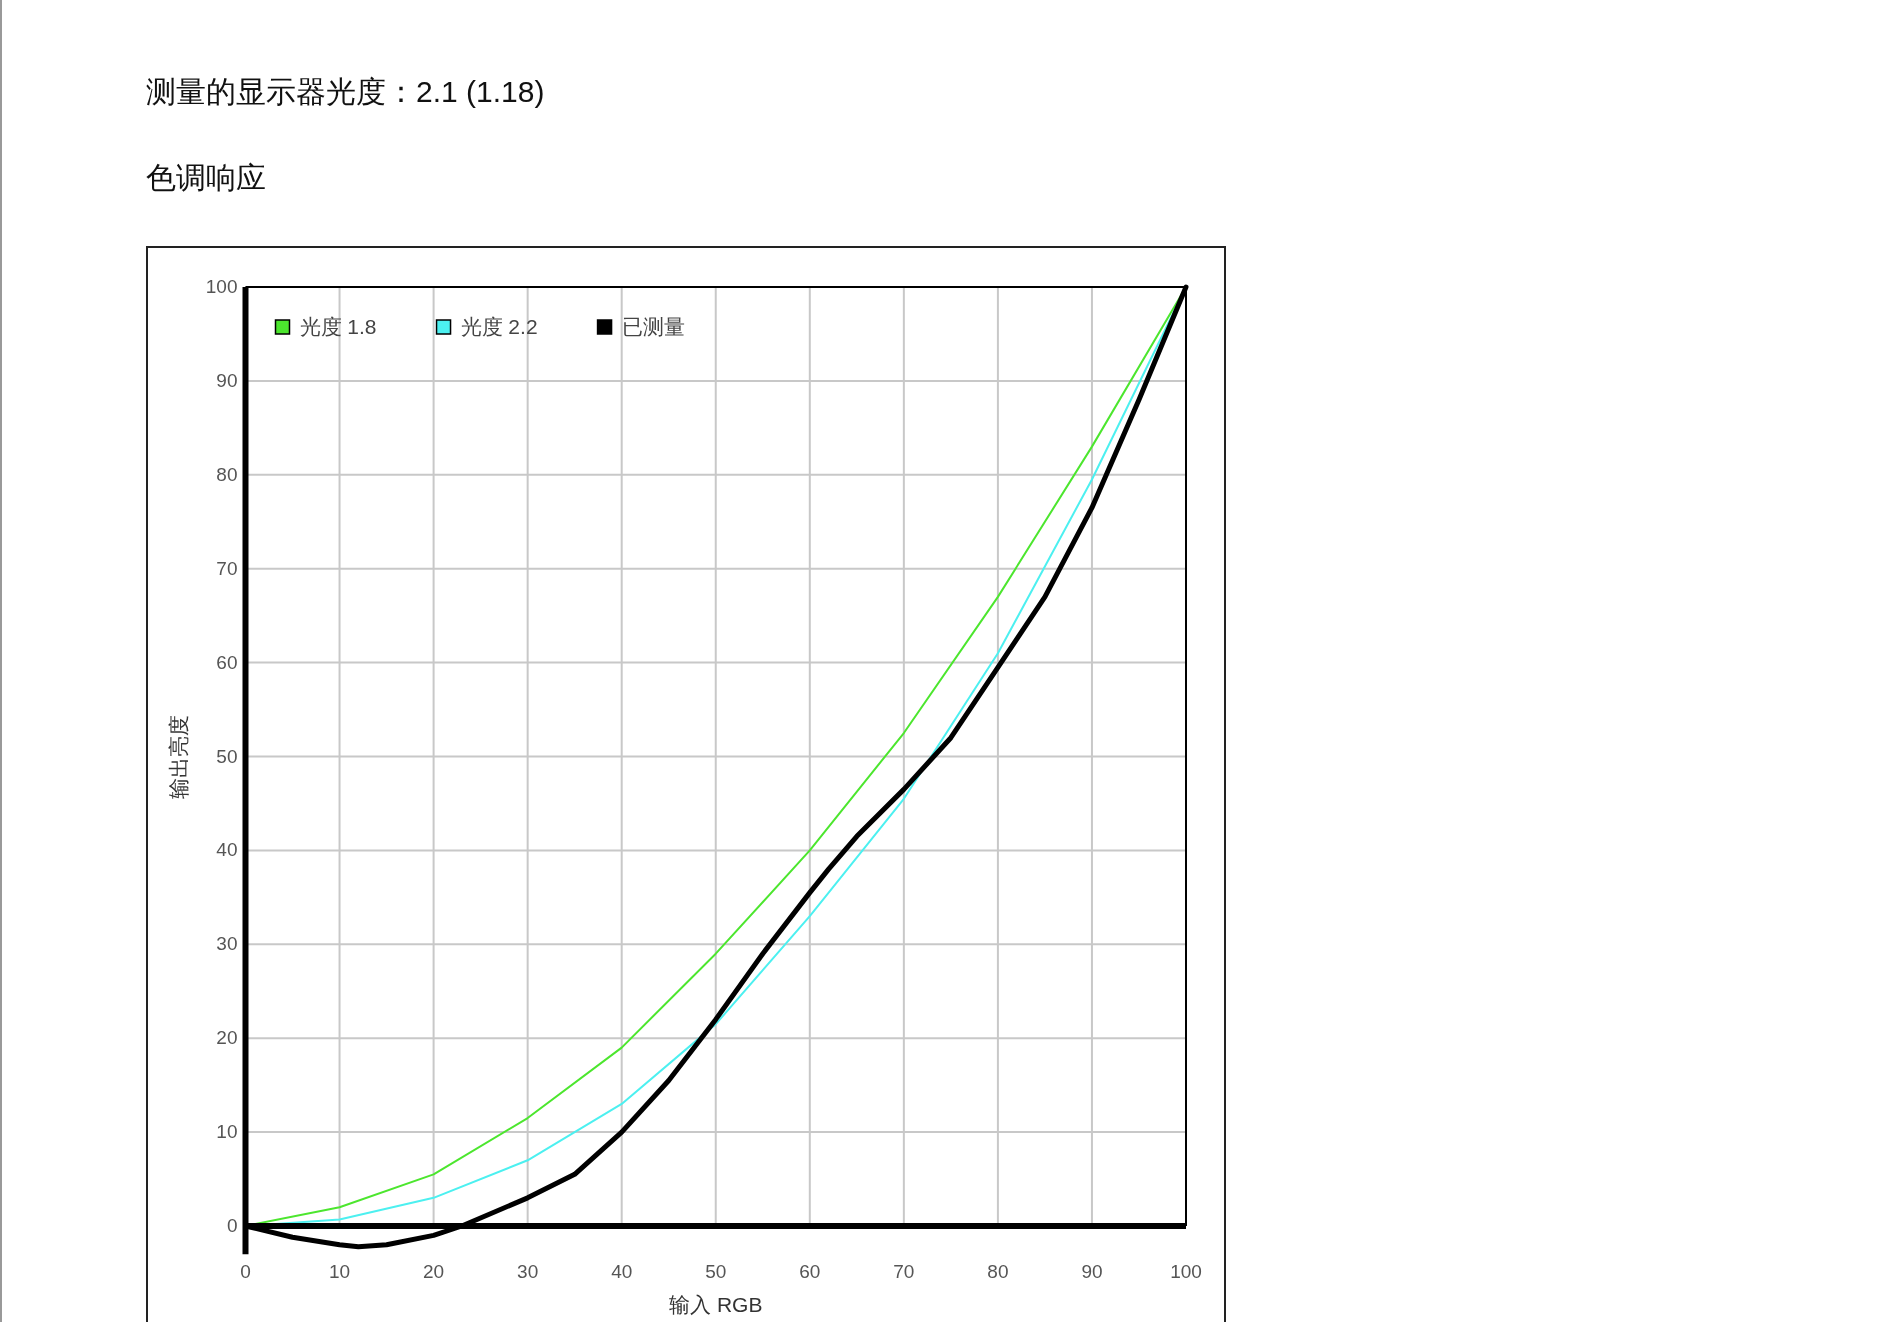  I want to click on x-tick-label: 60, so click(810, 1272).